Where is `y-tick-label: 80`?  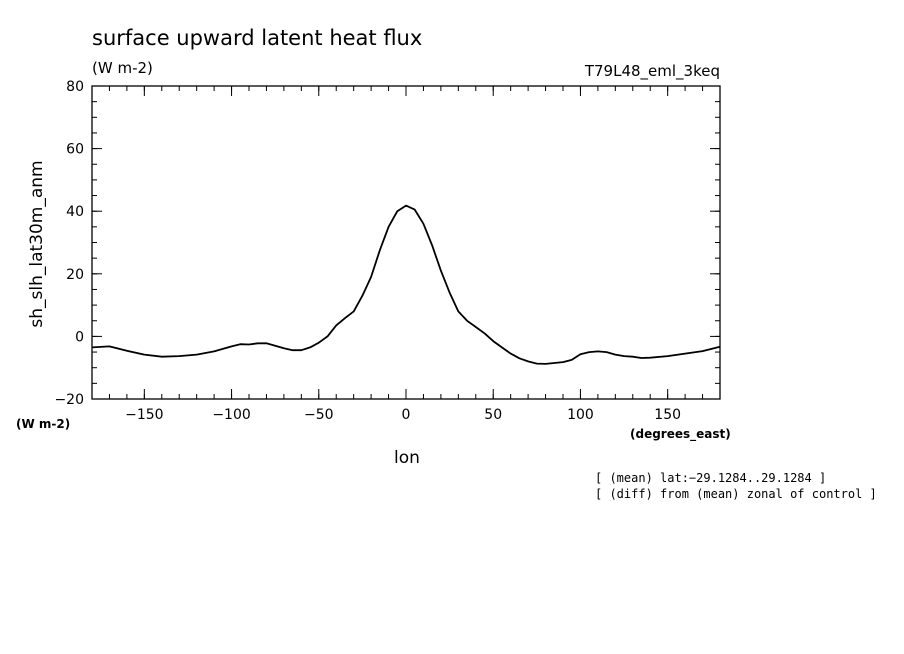
y-tick-label: 80 is located at coordinates (75, 87).